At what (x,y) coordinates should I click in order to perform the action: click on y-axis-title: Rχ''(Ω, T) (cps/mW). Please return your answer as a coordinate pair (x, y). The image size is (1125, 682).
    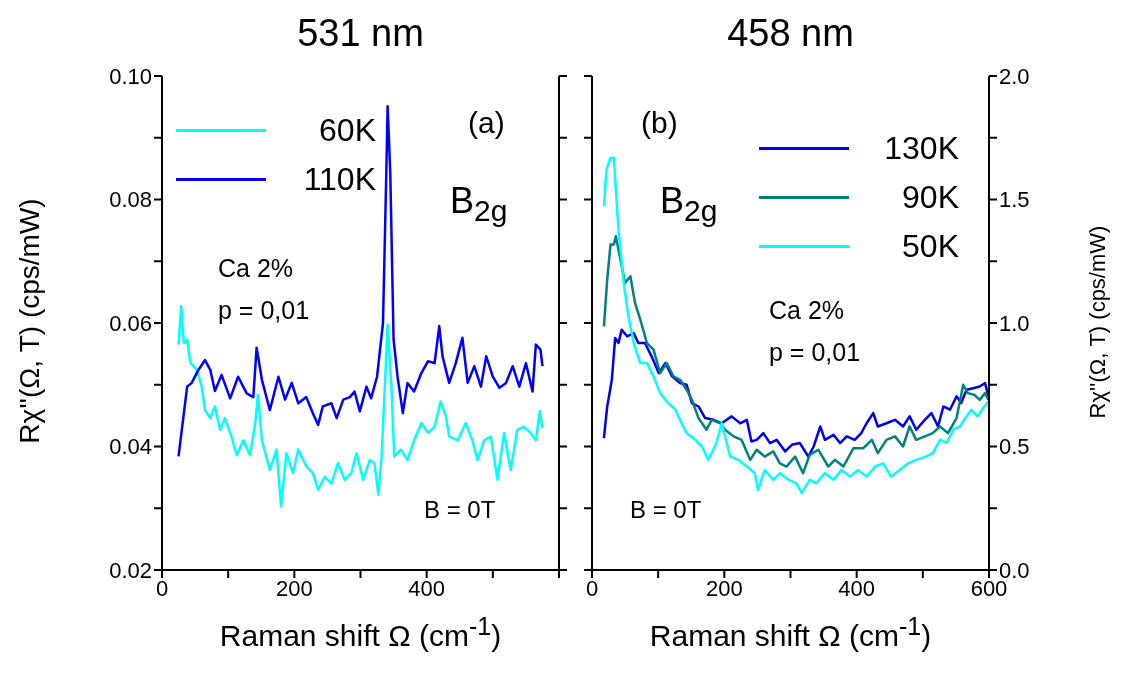
    Looking at the image, I should click on (30, 321).